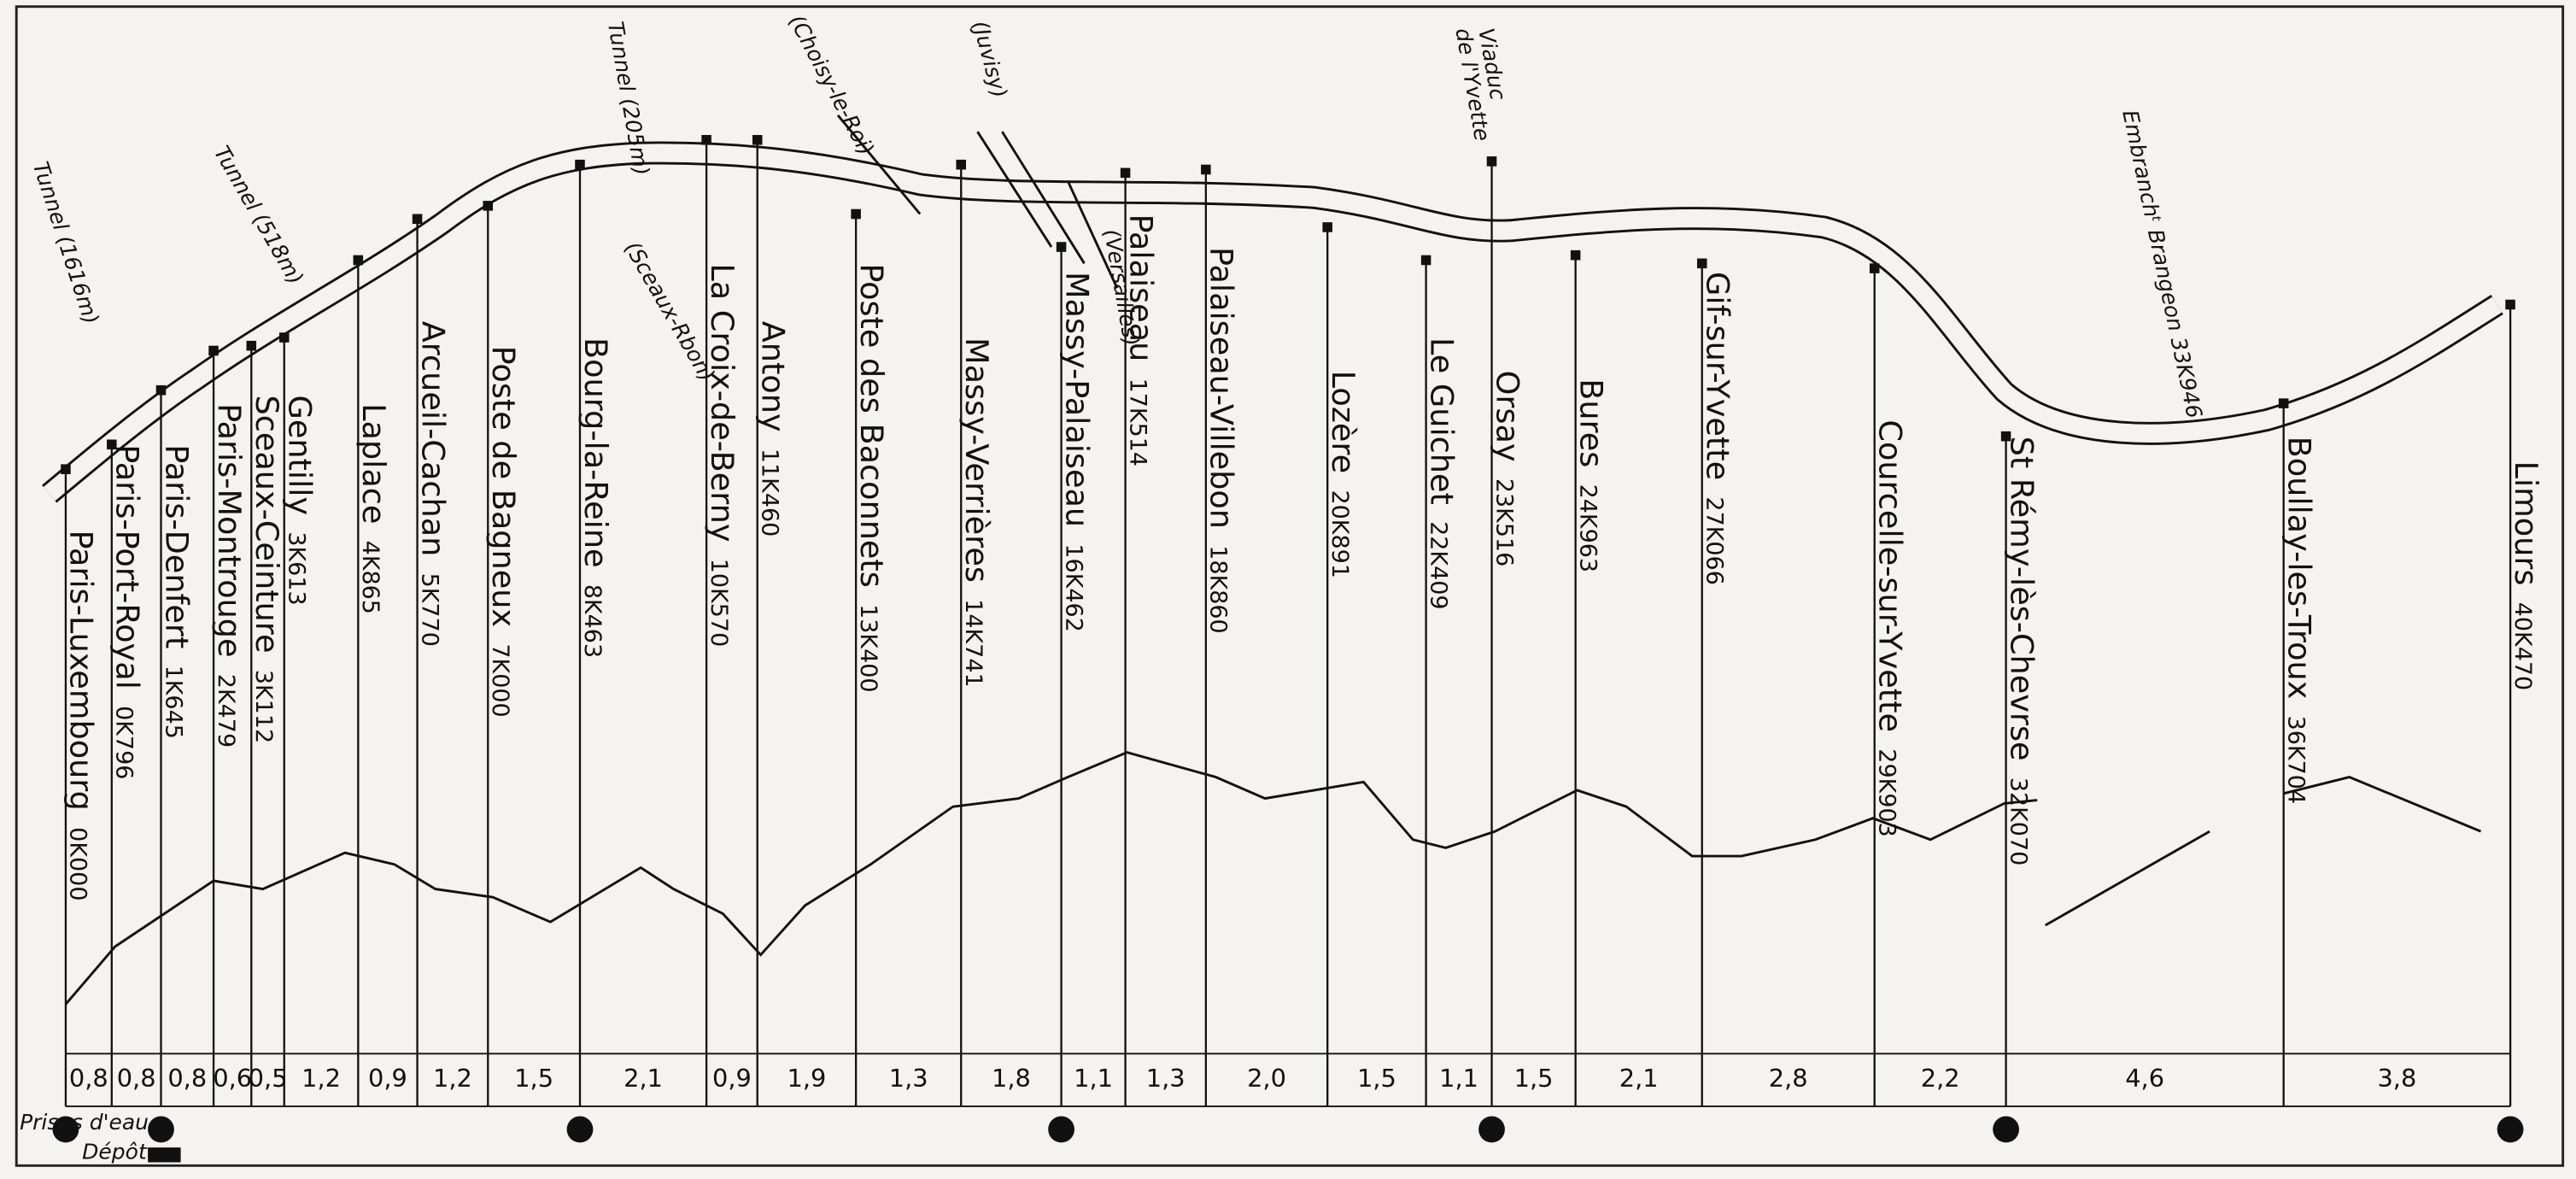 The height and width of the screenshot is (1179, 2576). Describe the element at coordinates (1718, 376) in the screenshot. I see `station-name: Gif-sur-Yvette` at that location.